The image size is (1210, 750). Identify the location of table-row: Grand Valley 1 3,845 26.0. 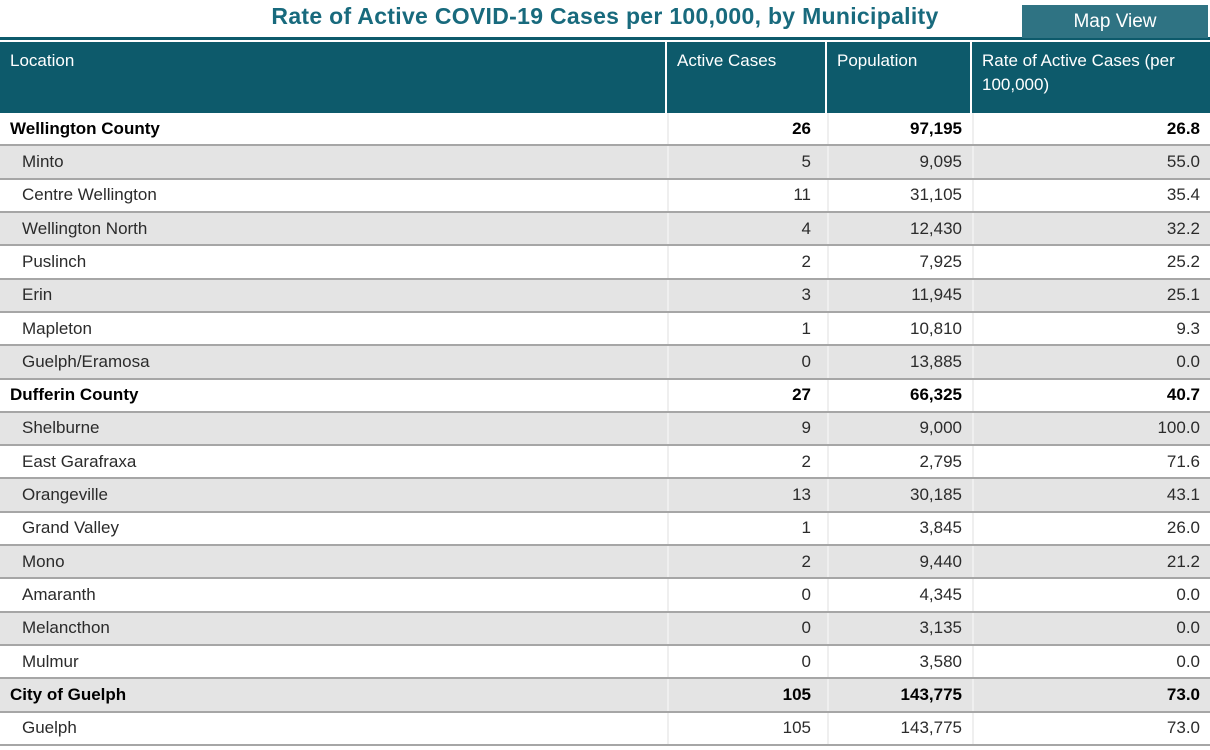
(605, 529).